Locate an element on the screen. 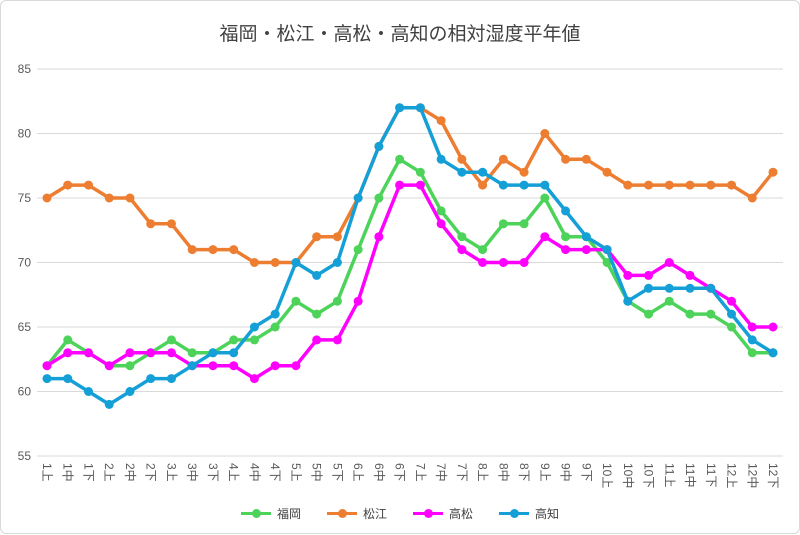  legend-item: 松江 is located at coordinates (356, 513).